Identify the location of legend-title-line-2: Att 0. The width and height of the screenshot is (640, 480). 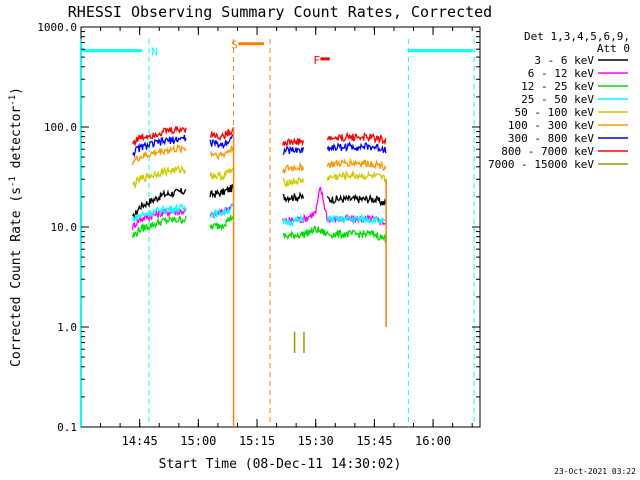
(613, 48).